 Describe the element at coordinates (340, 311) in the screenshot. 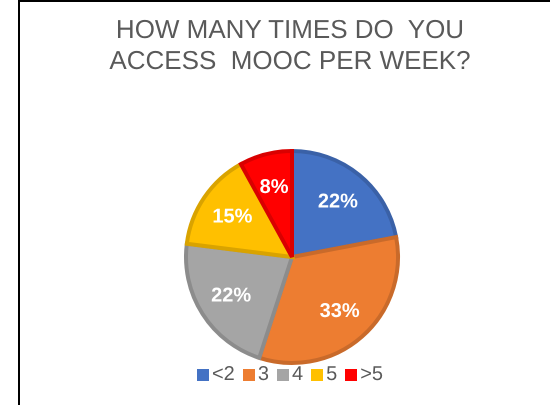

I see `data-label: 33%` at that location.